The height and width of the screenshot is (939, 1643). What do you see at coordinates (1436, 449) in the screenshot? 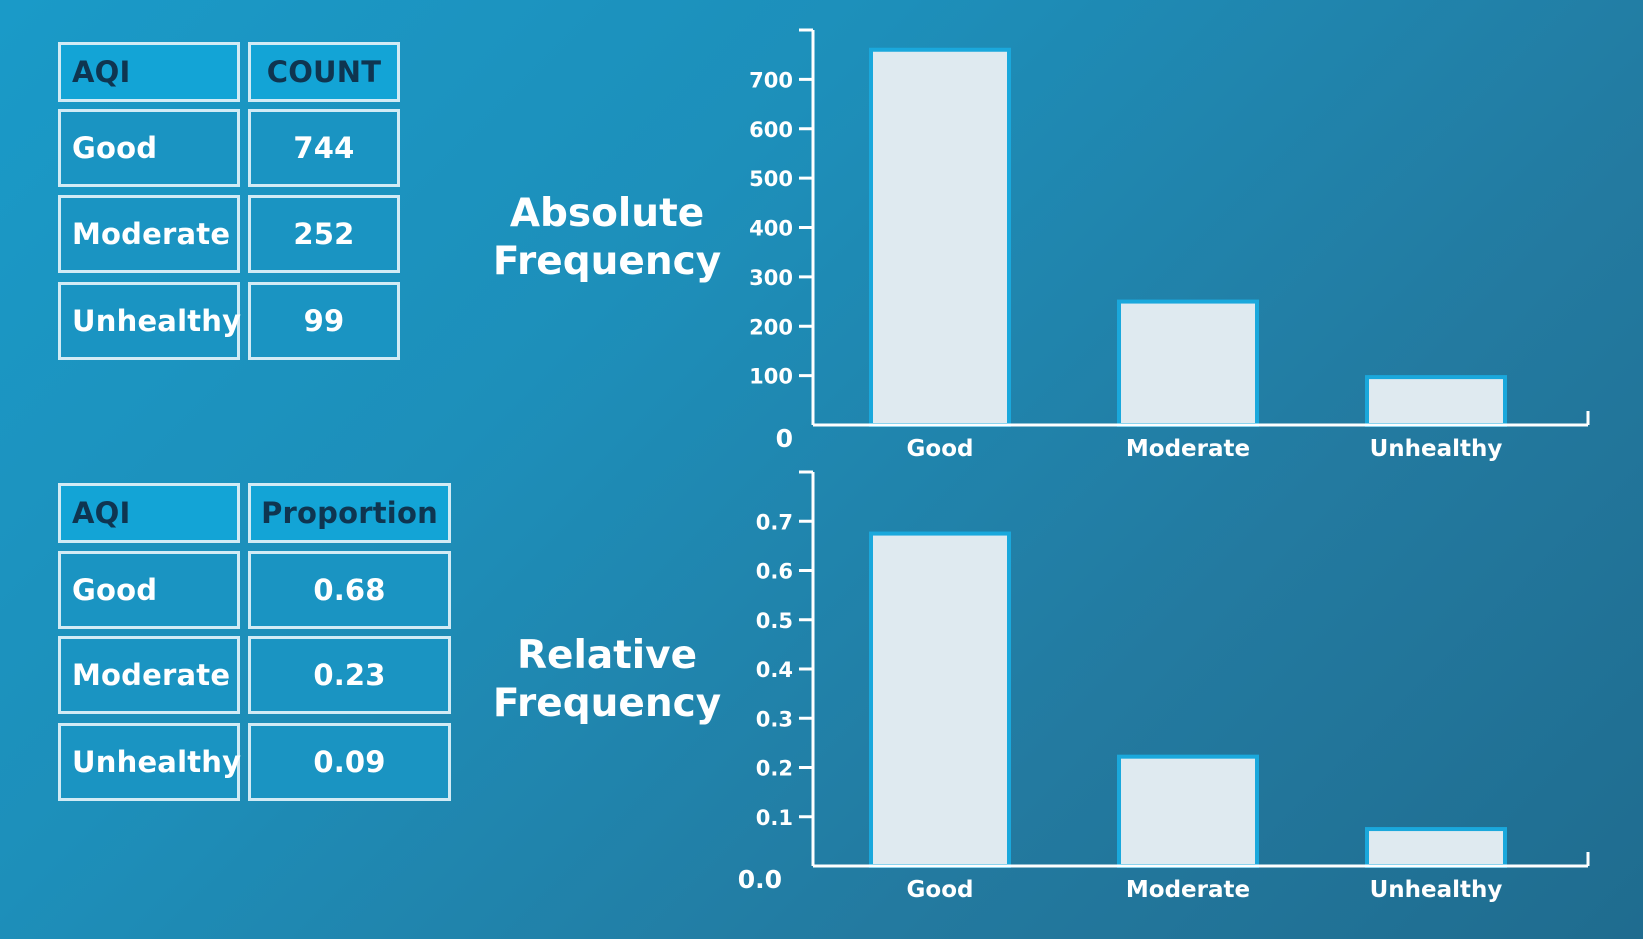
I see `abs-category-label: Unhealthy` at bounding box center [1436, 449].